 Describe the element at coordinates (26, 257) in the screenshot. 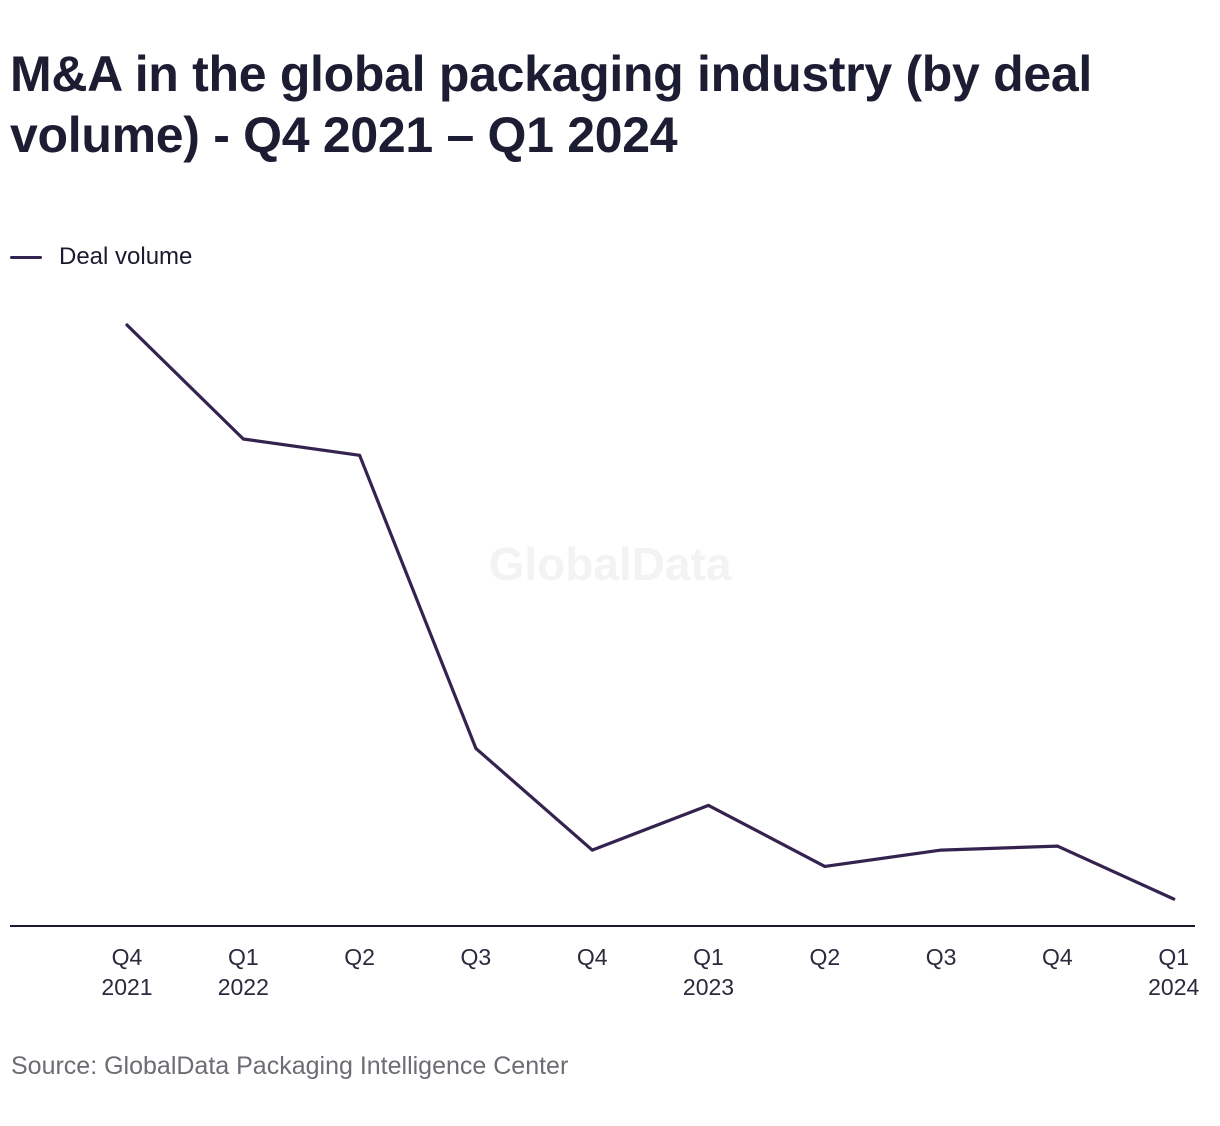

I see `legend-swatch` at that location.